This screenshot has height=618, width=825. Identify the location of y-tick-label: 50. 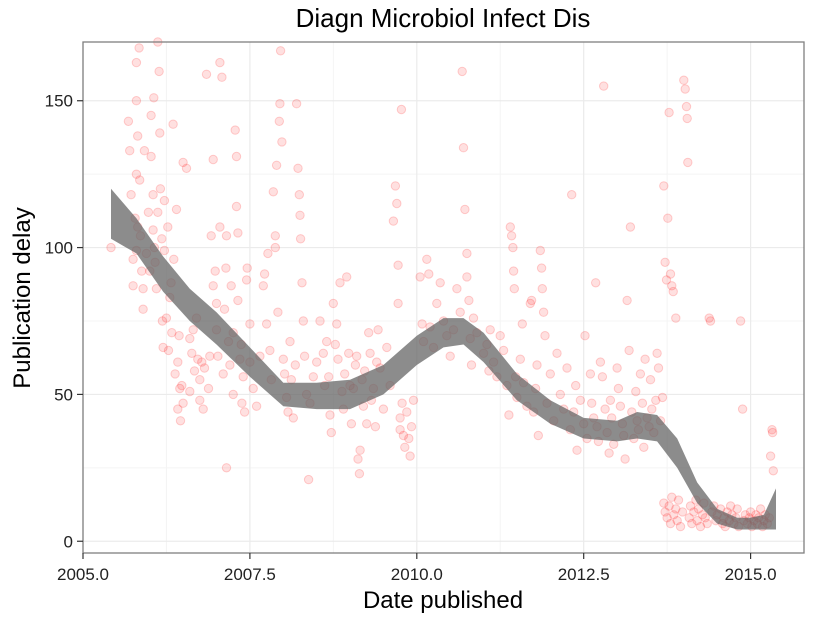
(63, 394).